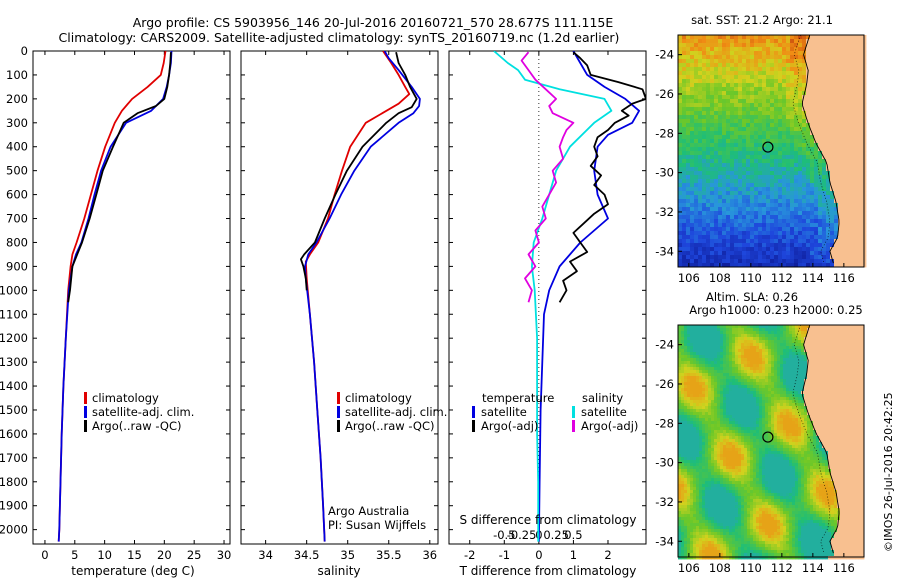 The height and width of the screenshot is (580, 900). I want to click on depth-tick-label: 0, so click(24, 51).